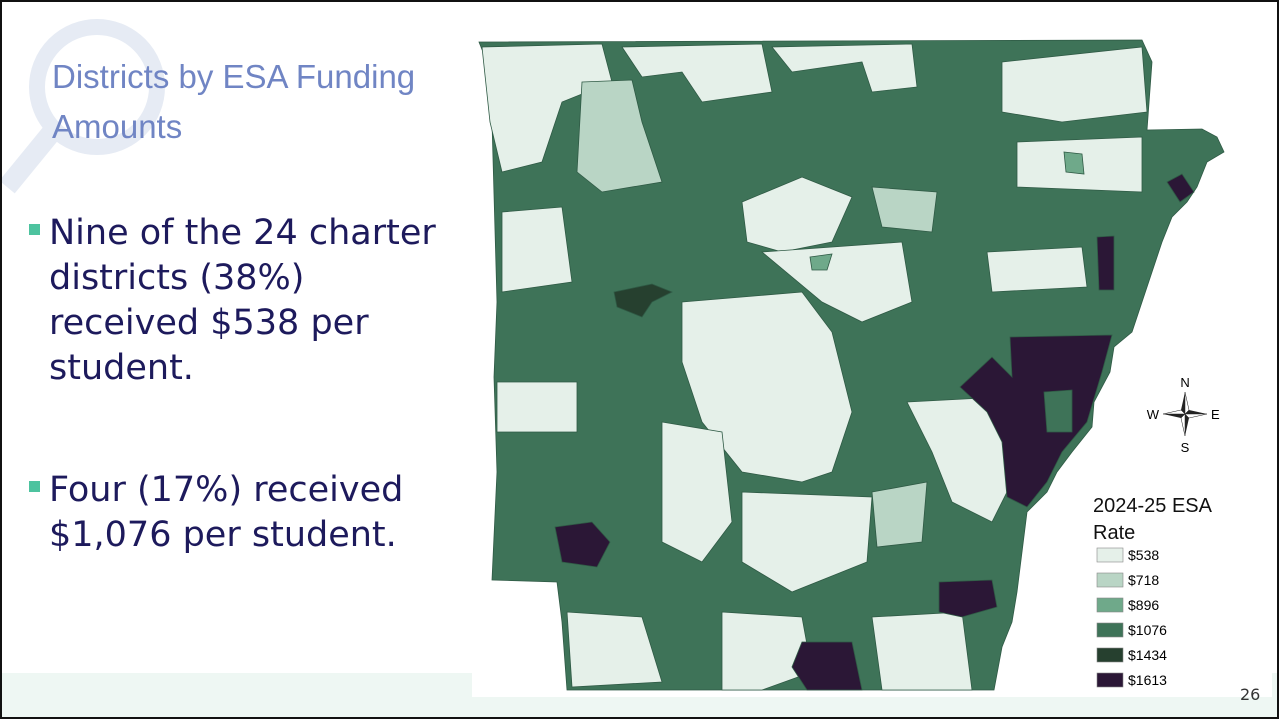  I want to click on compass-n: N, so click(1184, 382).